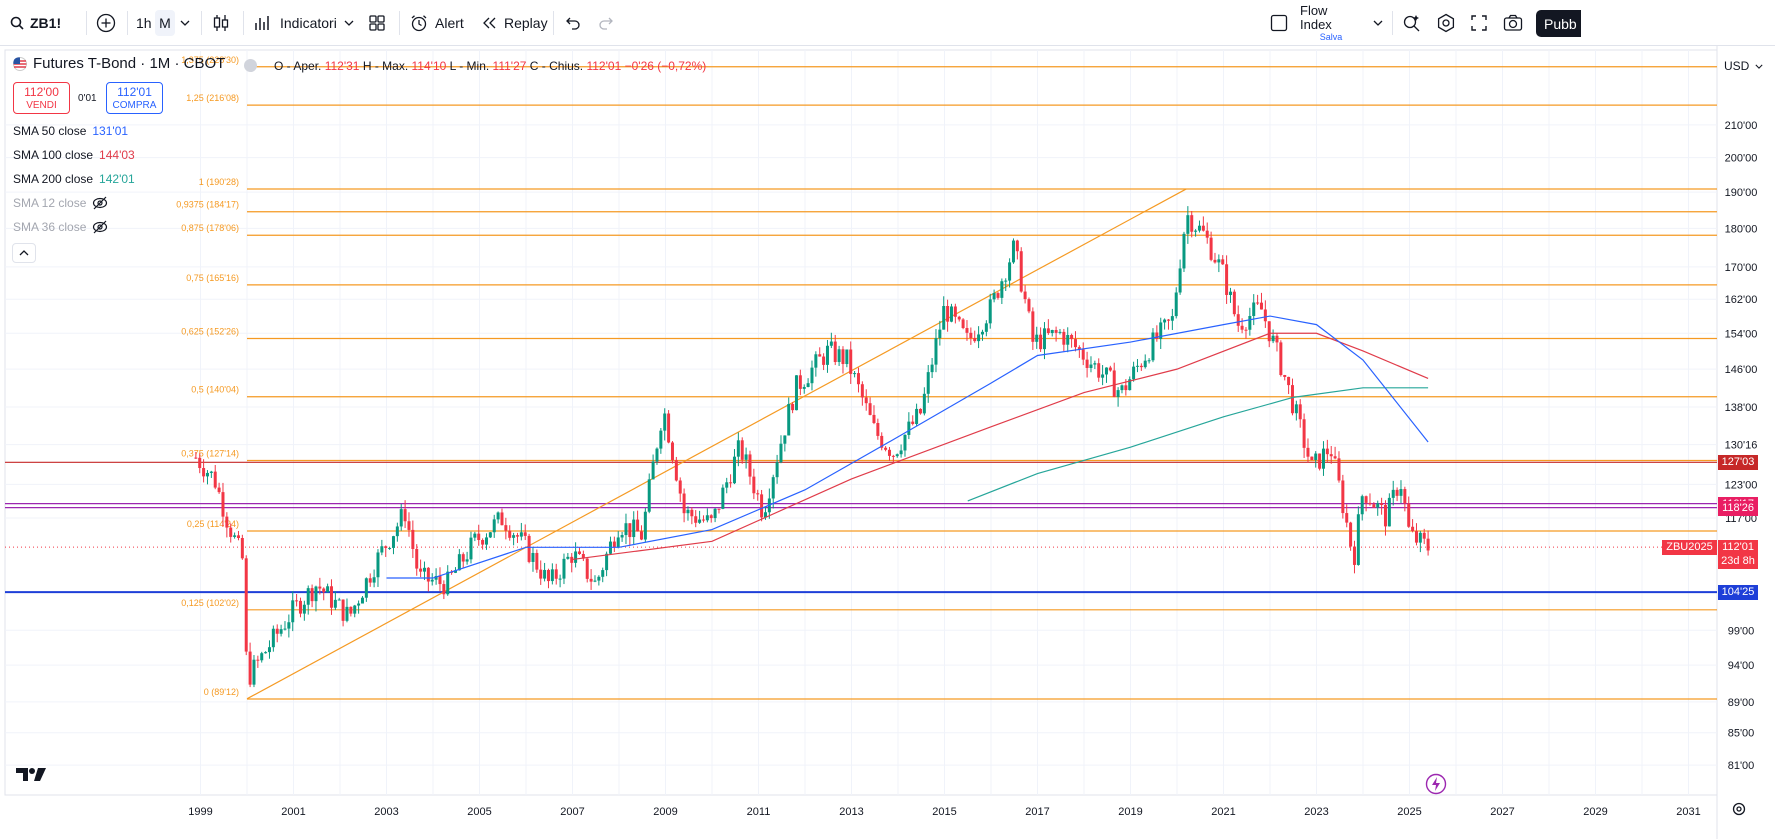 The height and width of the screenshot is (839, 1775). What do you see at coordinates (573, 23) in the screenshot?
I see `undo-button` at bounding box center [573, 23].